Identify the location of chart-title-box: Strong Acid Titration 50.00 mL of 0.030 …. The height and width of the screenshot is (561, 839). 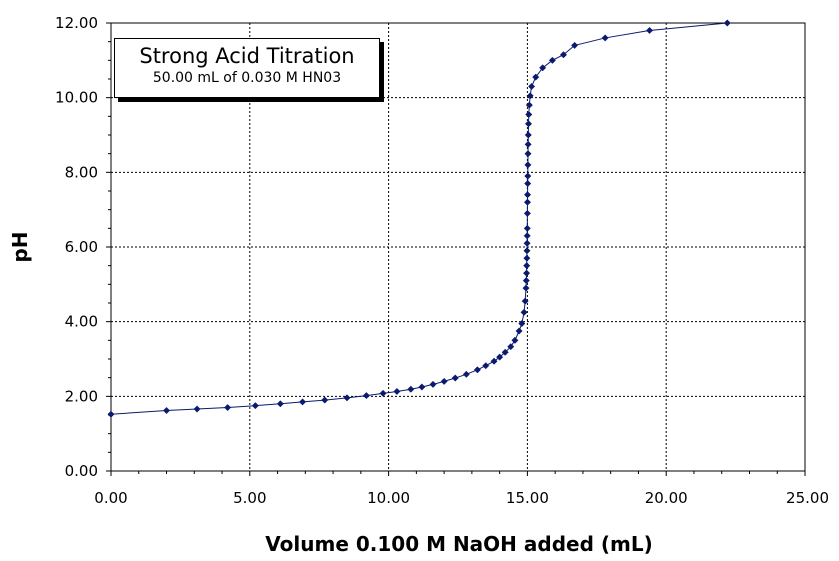
(247, 68).